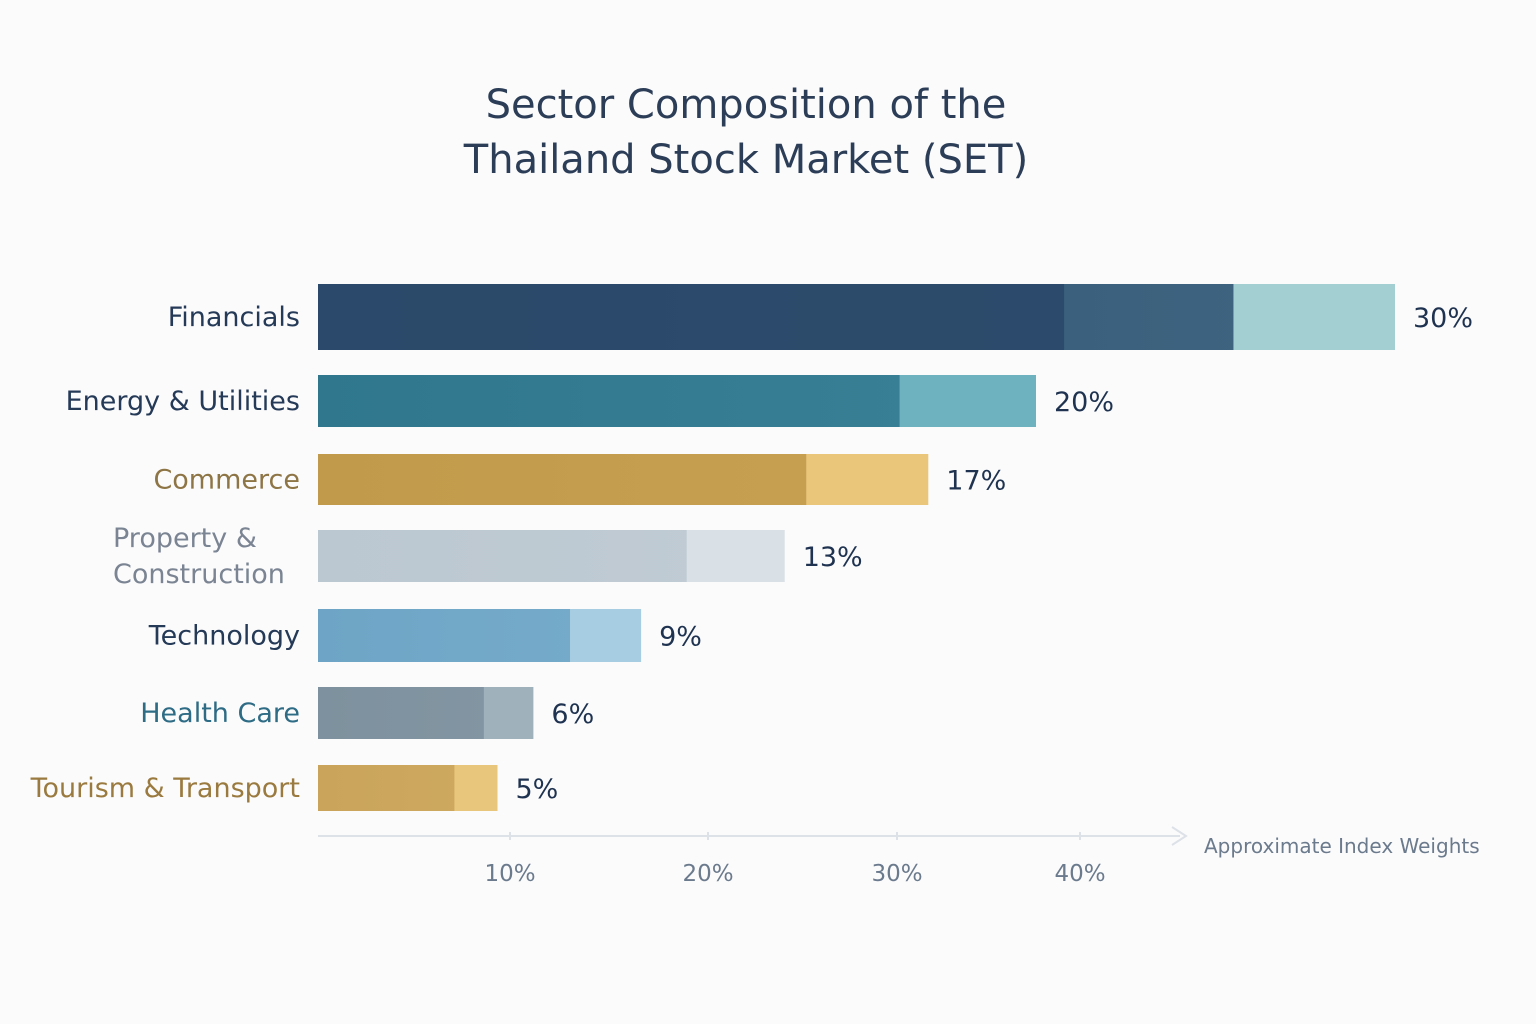 The height and width of the screenshot is (1024, 1536). I want to click on bar-deep-segment, so click(691, 317).